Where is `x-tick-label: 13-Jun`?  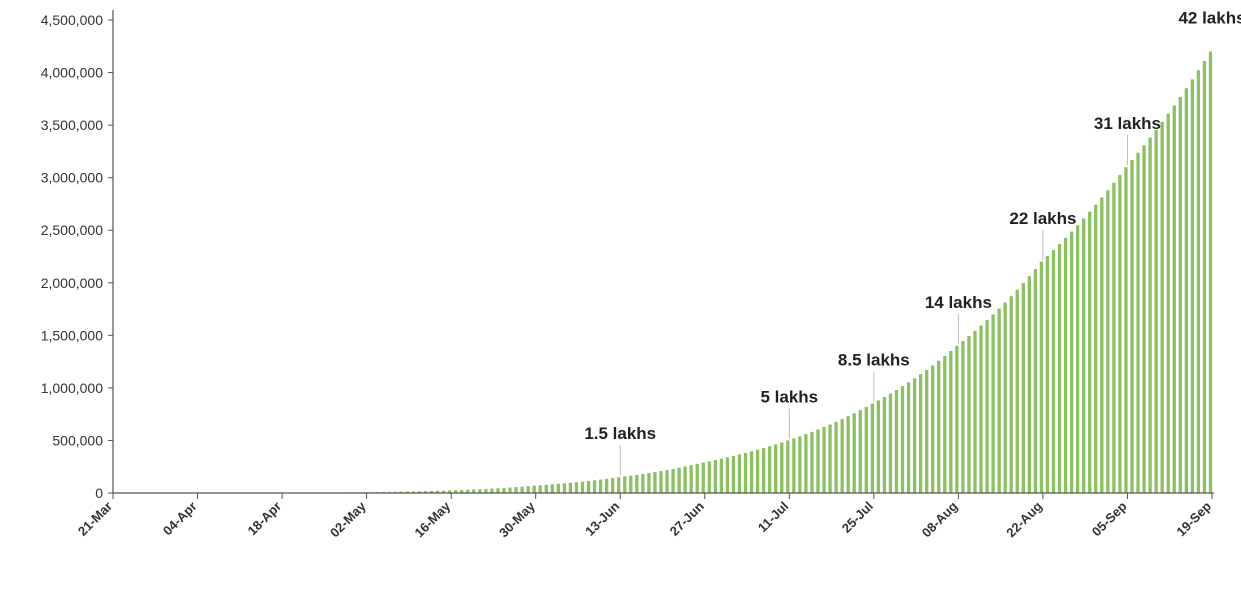 x-tick-label: 13-Jun is located at coordinates (602, 518).